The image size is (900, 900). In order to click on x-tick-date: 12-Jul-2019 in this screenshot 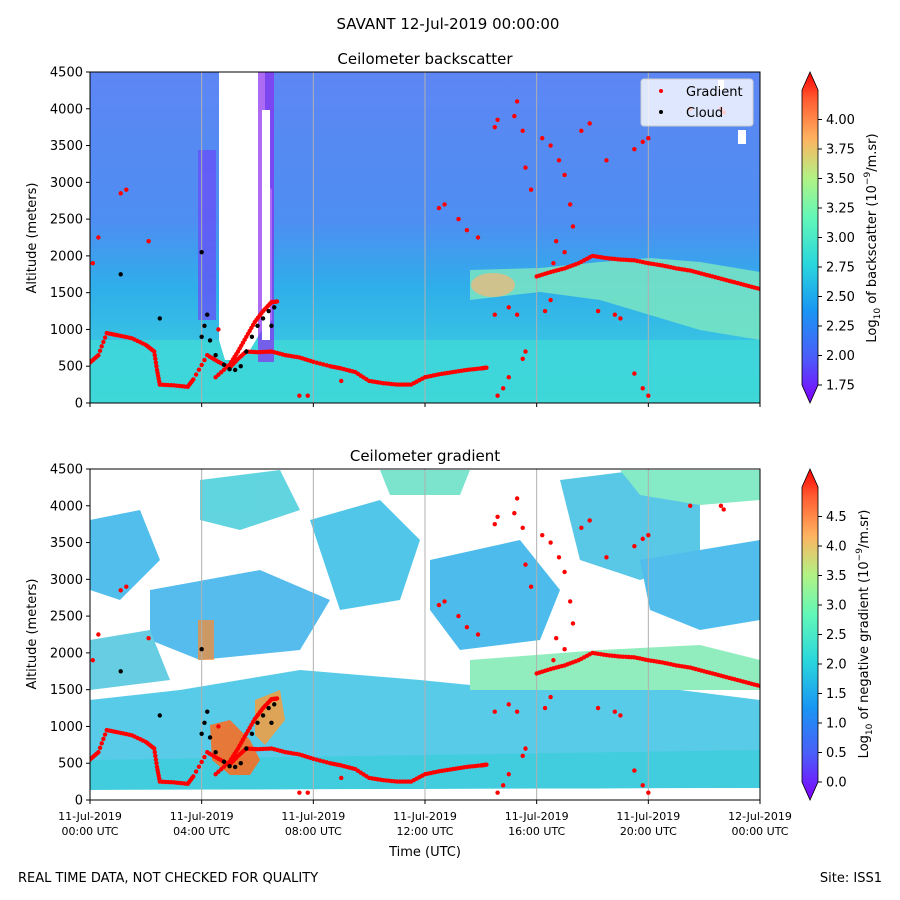, I will do `click(760, 816)`.